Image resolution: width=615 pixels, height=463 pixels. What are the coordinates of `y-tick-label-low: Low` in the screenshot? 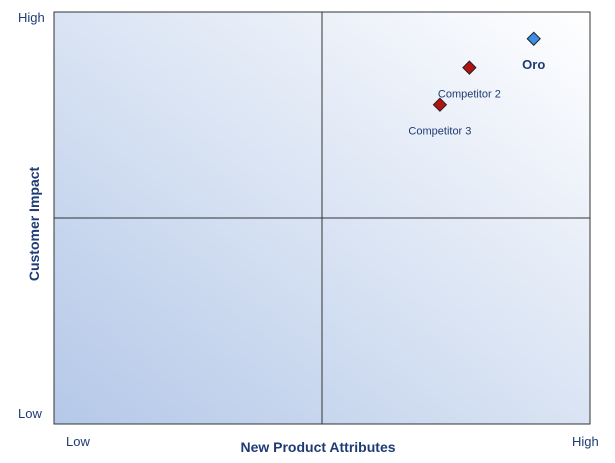 It's located at (30, 413).